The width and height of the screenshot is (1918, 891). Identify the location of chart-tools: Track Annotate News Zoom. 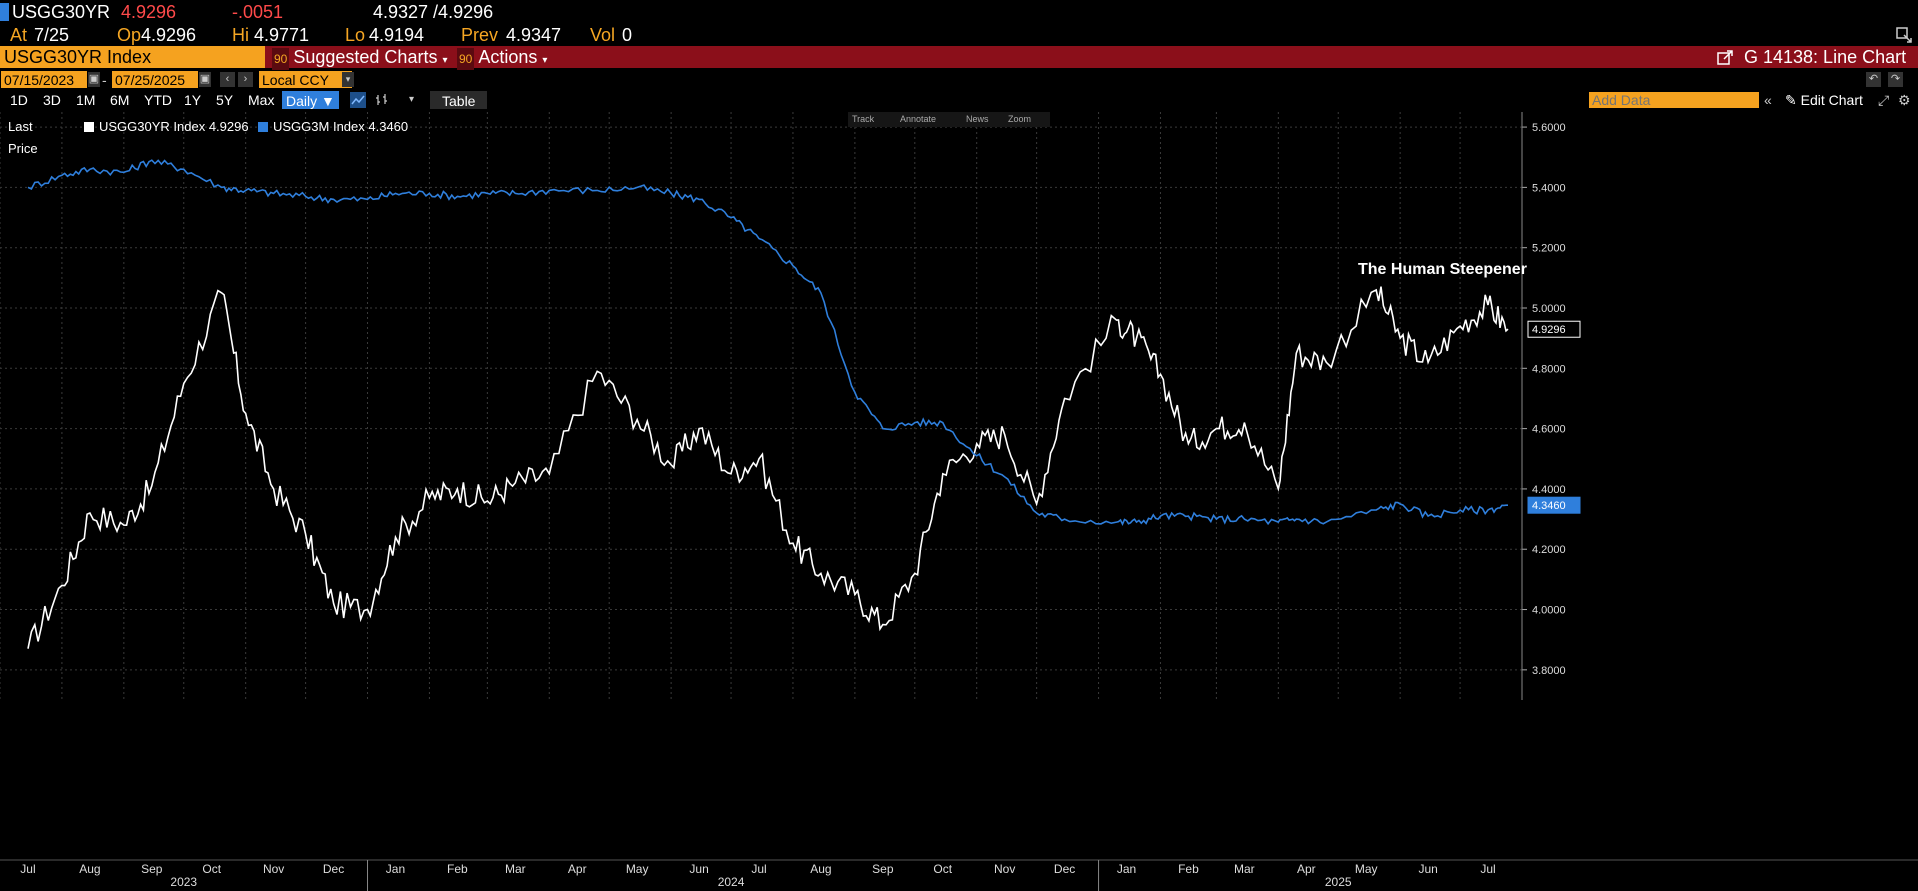
(949, 119).